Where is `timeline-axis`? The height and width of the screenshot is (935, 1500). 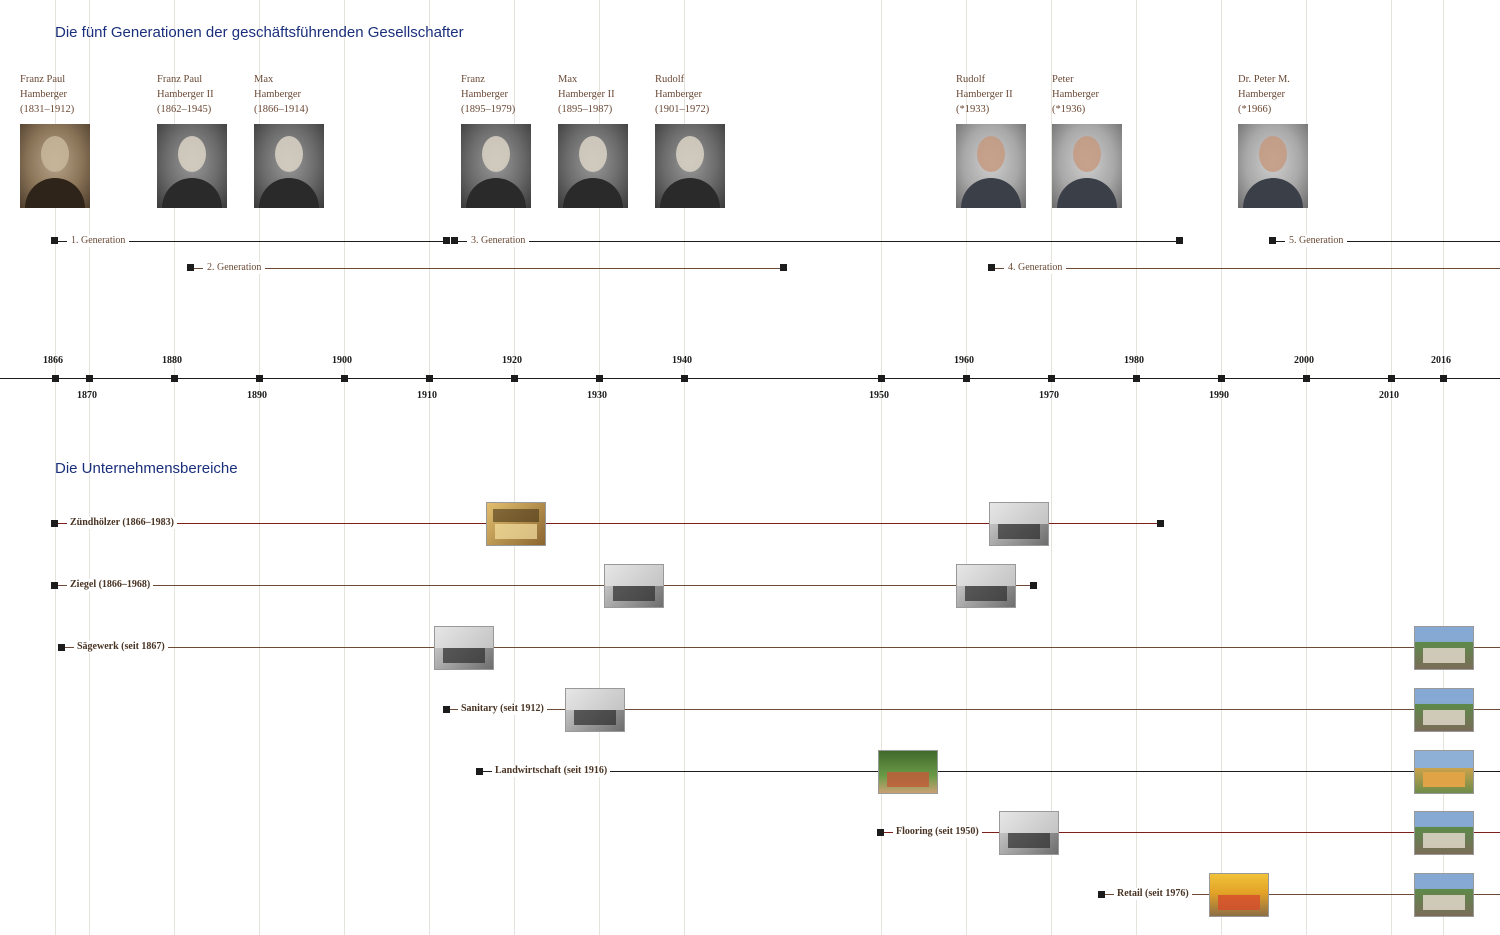 timeline-axis is located at coordinates (750, 378).